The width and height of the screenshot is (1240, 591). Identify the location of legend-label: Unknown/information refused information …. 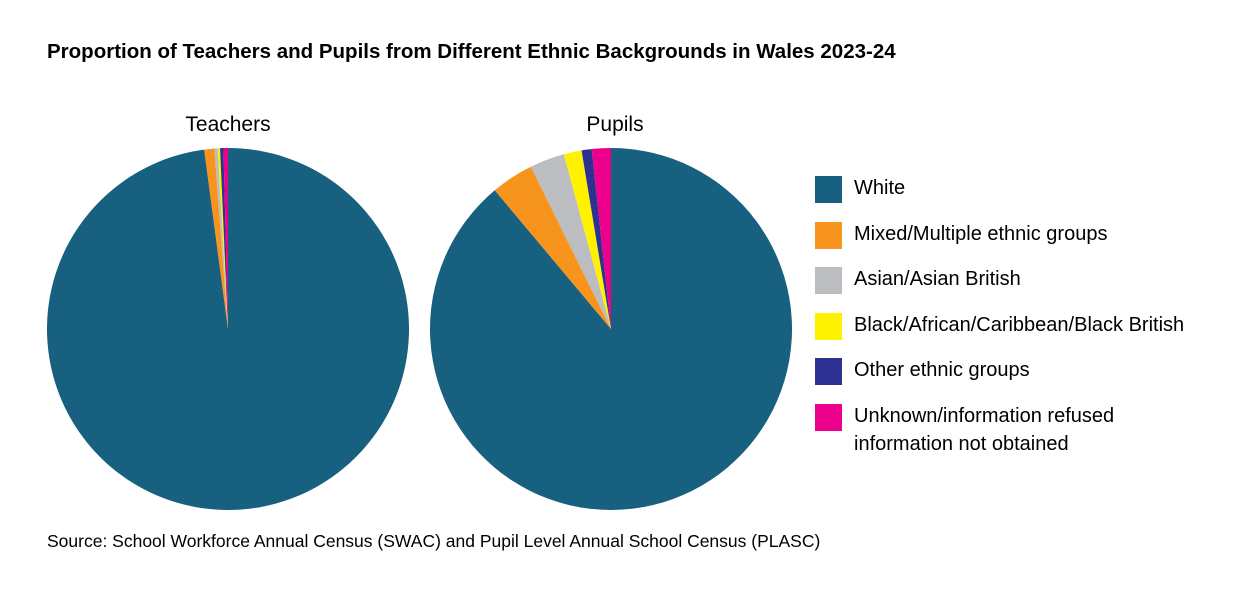
(984, 429).